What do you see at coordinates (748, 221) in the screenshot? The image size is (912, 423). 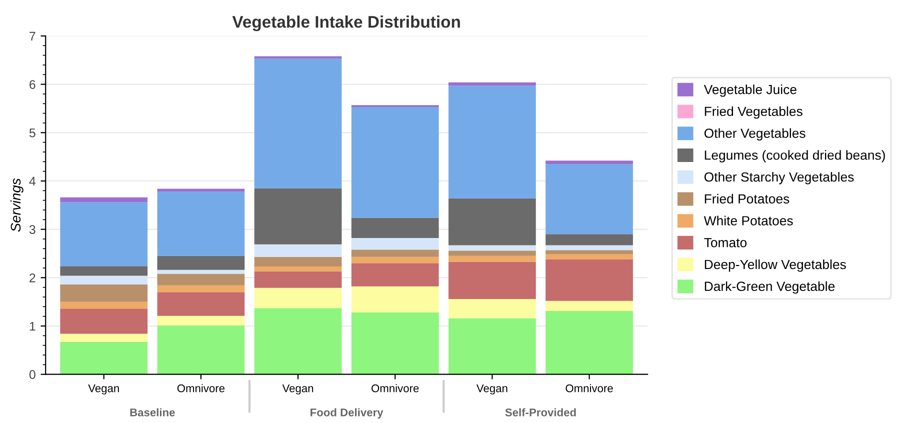 I see `legend-label: White Potatoes` at bounding box center [748, 221].